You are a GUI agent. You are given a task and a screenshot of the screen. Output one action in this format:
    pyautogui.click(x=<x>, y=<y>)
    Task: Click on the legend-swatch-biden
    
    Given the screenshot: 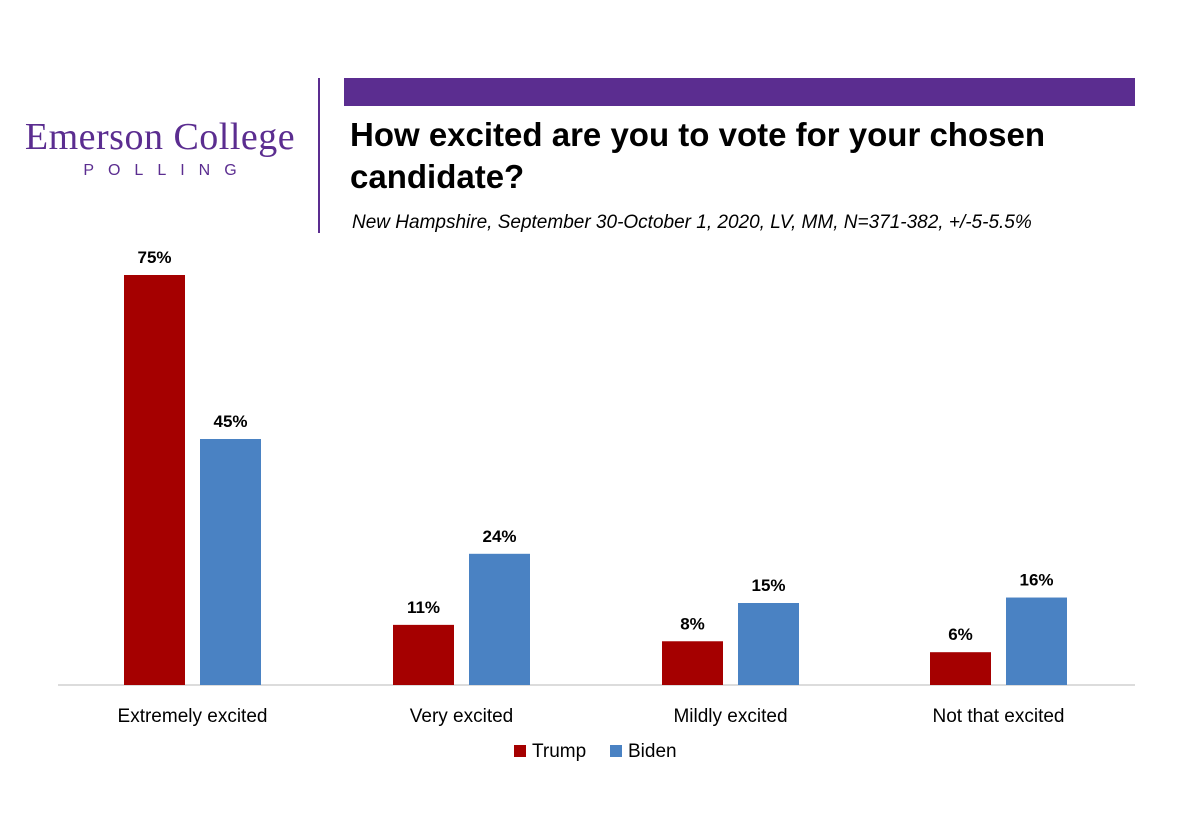 What is the action you would take?
    pyautogui.click(x=616, y=751)
    